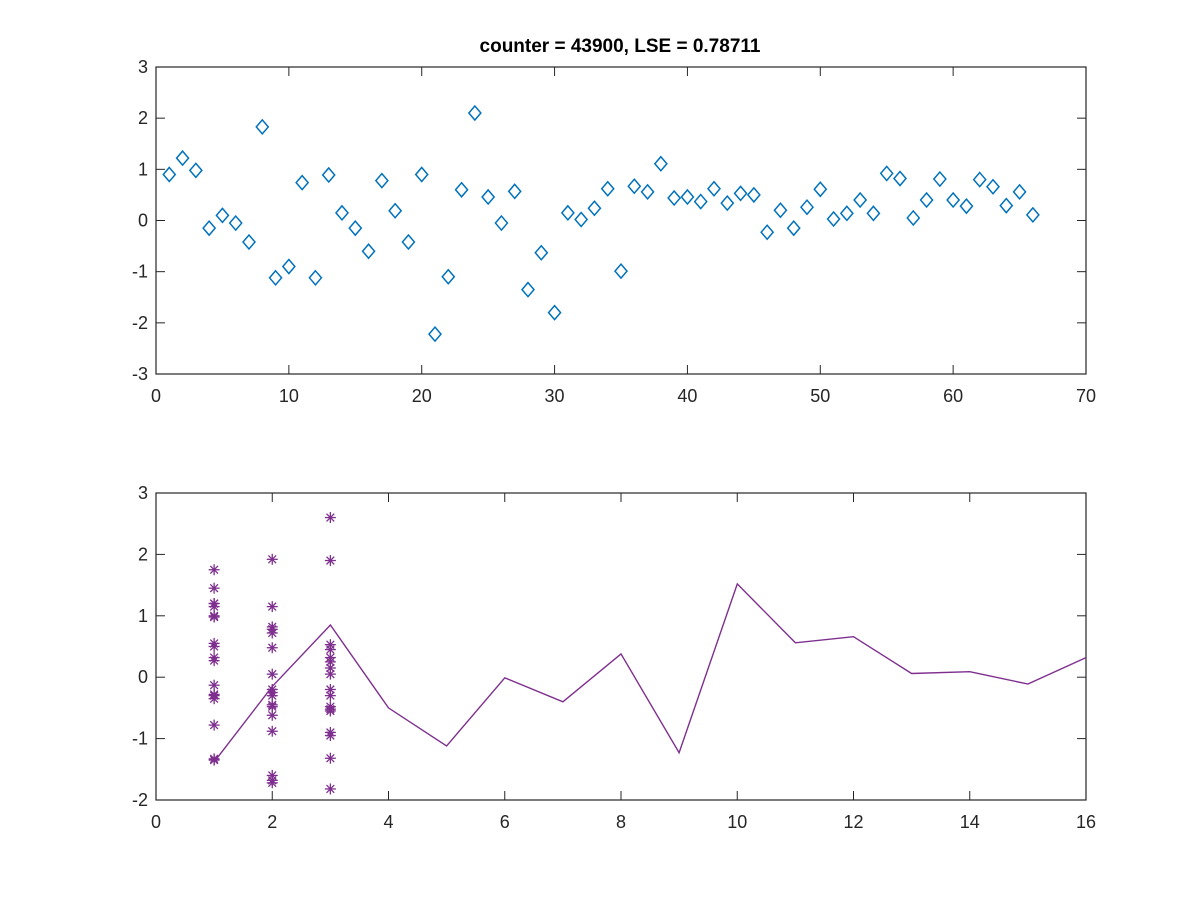 The image size is (1200, 900). Describe the element at coordinates (970, 822) in the screenshot. I see `x-tick-label: 14` at that location.